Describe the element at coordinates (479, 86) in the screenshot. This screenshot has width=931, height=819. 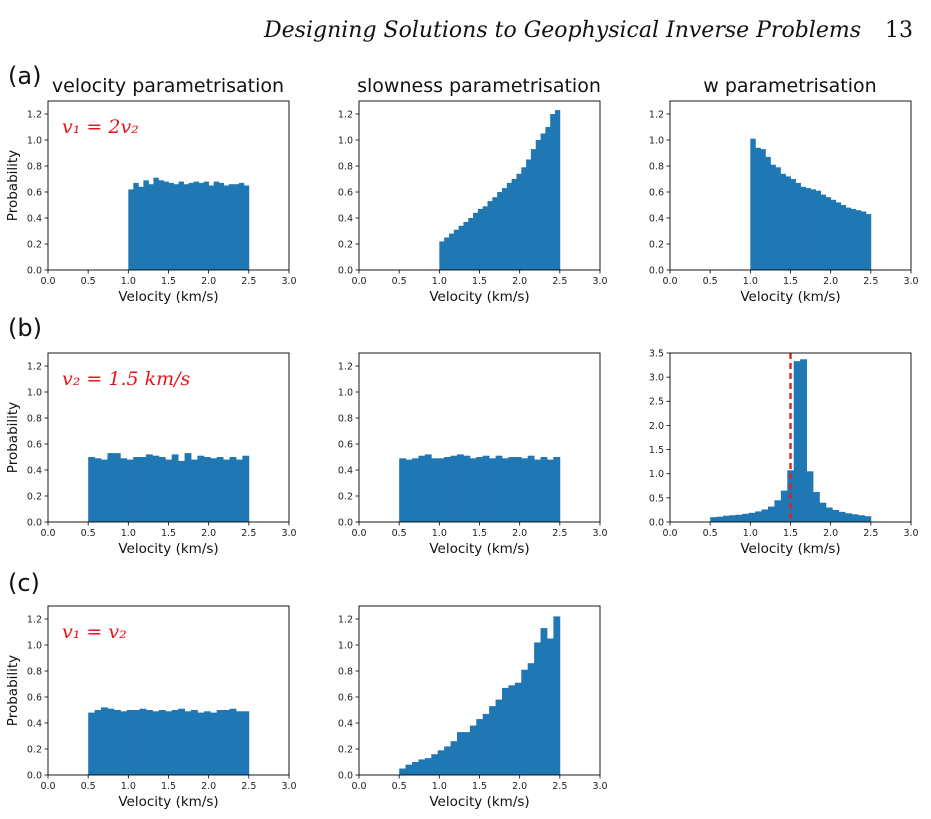
I see `column-title-slowness: slowness parametrisation` at that location.